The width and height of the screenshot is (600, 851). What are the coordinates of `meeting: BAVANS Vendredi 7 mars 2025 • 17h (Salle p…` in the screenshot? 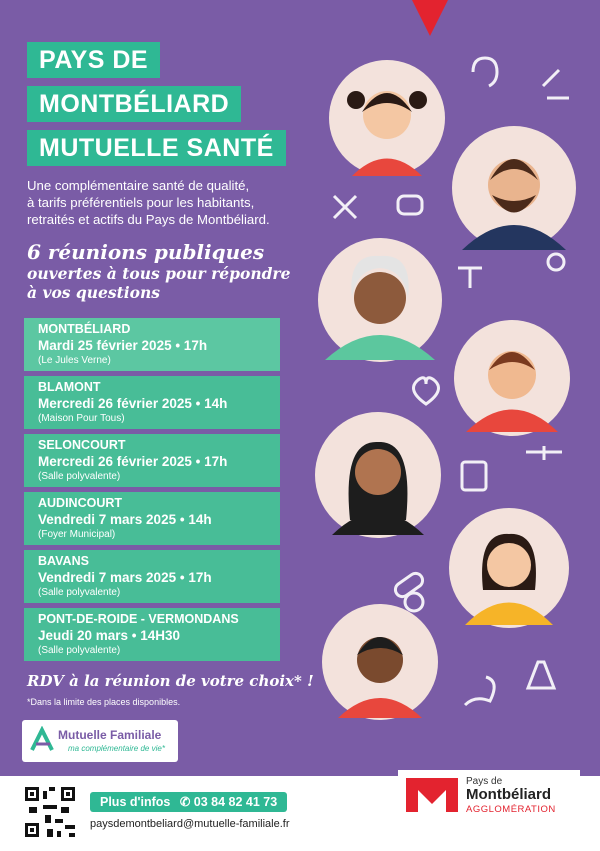 It's located at (152, 576).